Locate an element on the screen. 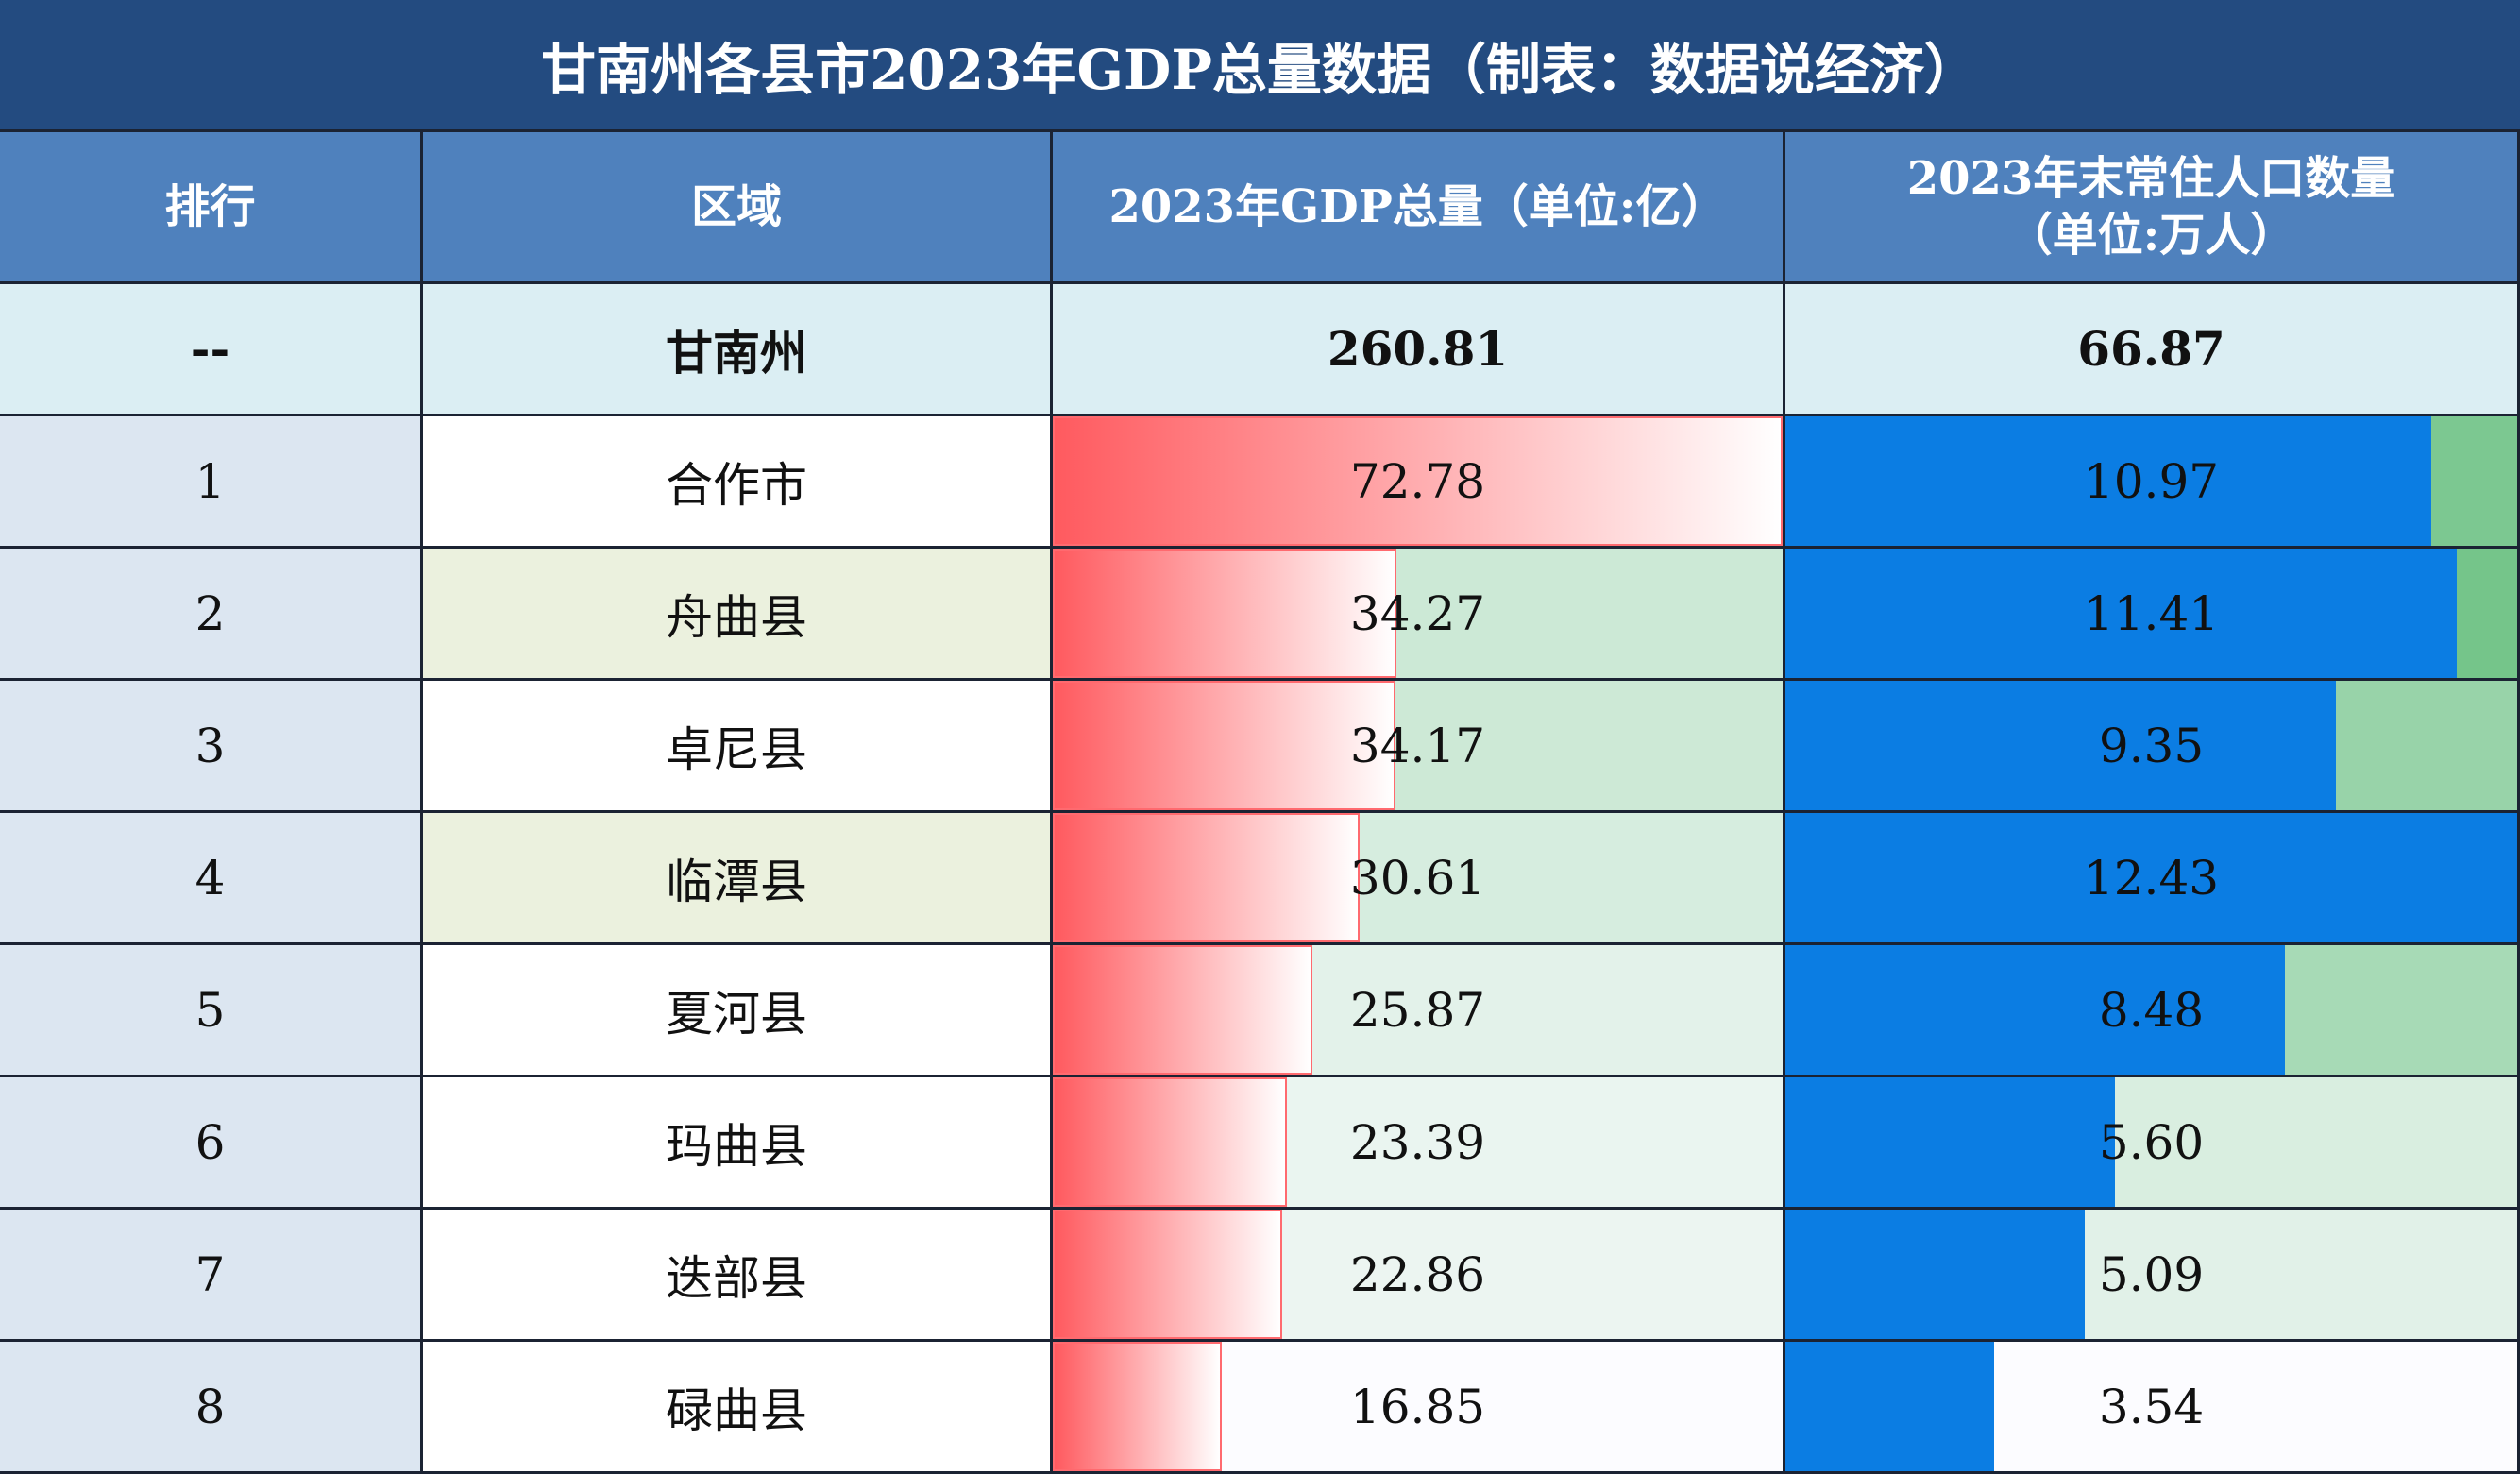 The width and height of the screenshot is (2520, 1474). rank-cell: 4 is located at coordinates (212, 879).